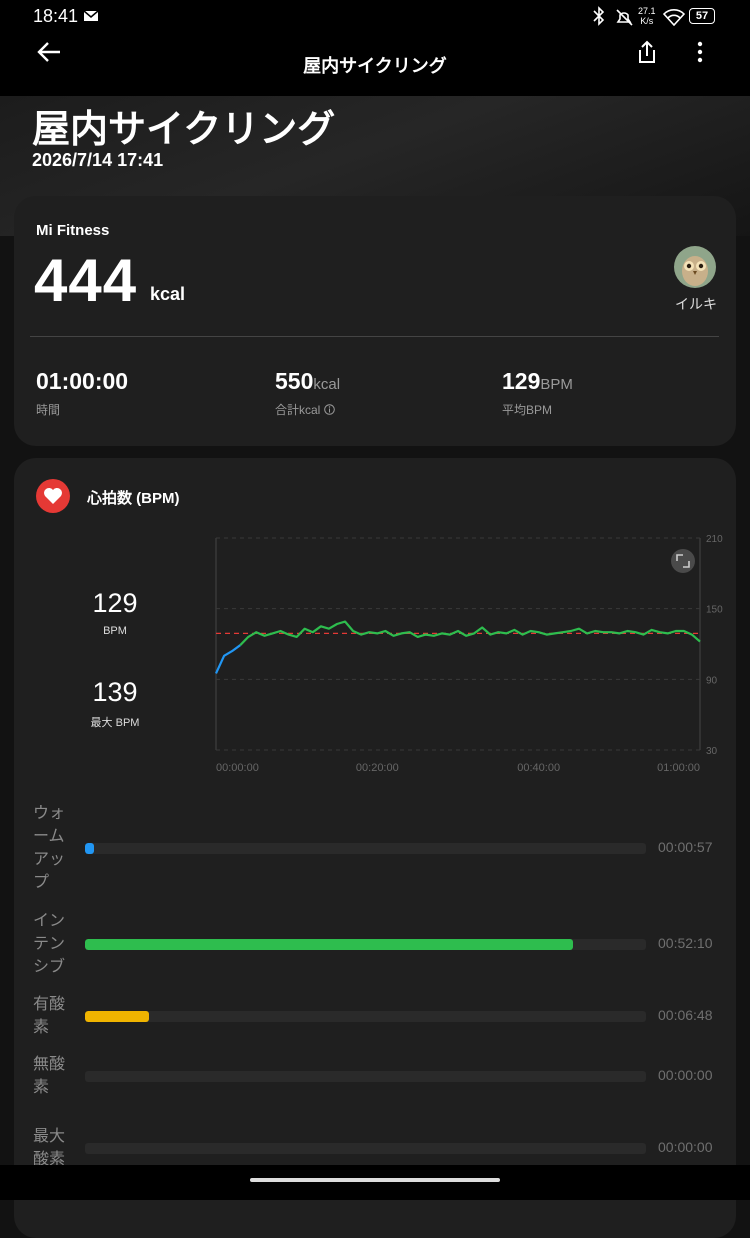 This screenshot has height=1238, width=750. I want to click on net-speed: 27.1 K/s, so click(647, 16).